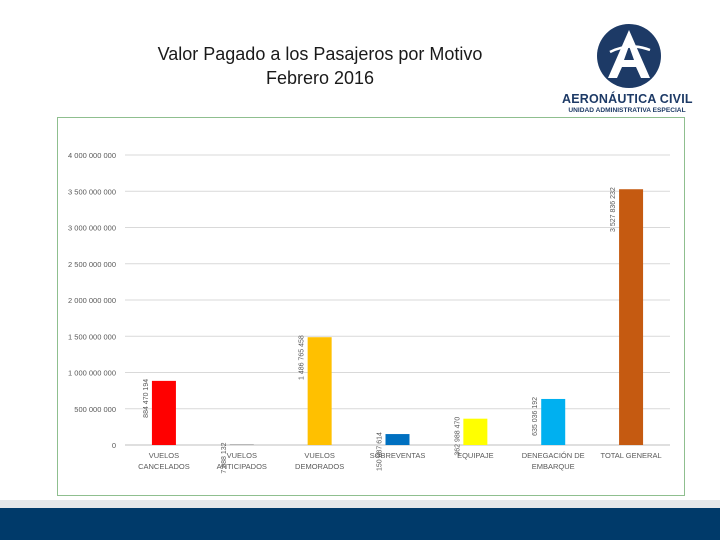 The height and width of the screenshot is (540, 720). What do you see at coordinates (627, 99) in the screenshot?
I see `logo-text-line-1: AERONÁUTICA CIVIL` at bounding box center [627, 99].